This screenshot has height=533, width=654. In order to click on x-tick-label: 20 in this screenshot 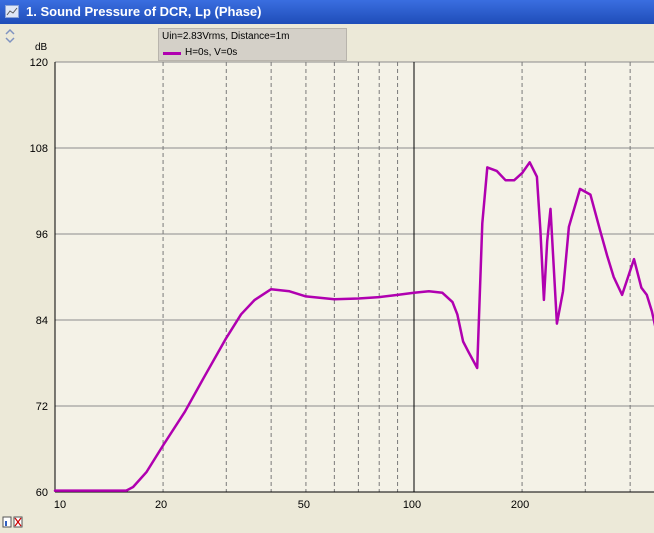, I will do `click(161, 505)`.